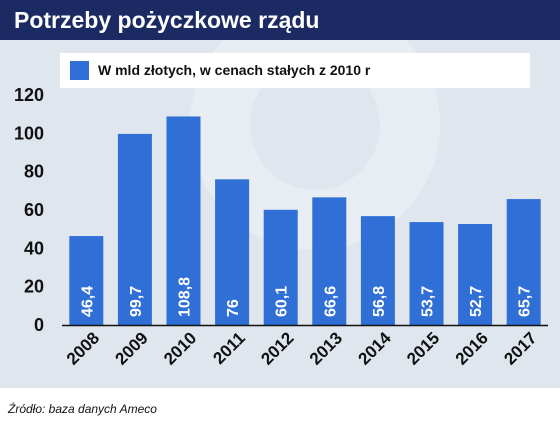 Image resolution: width=560 pixels, height=428 pixels. I want to click on x-tick-label: 2011, so click(229, 348).